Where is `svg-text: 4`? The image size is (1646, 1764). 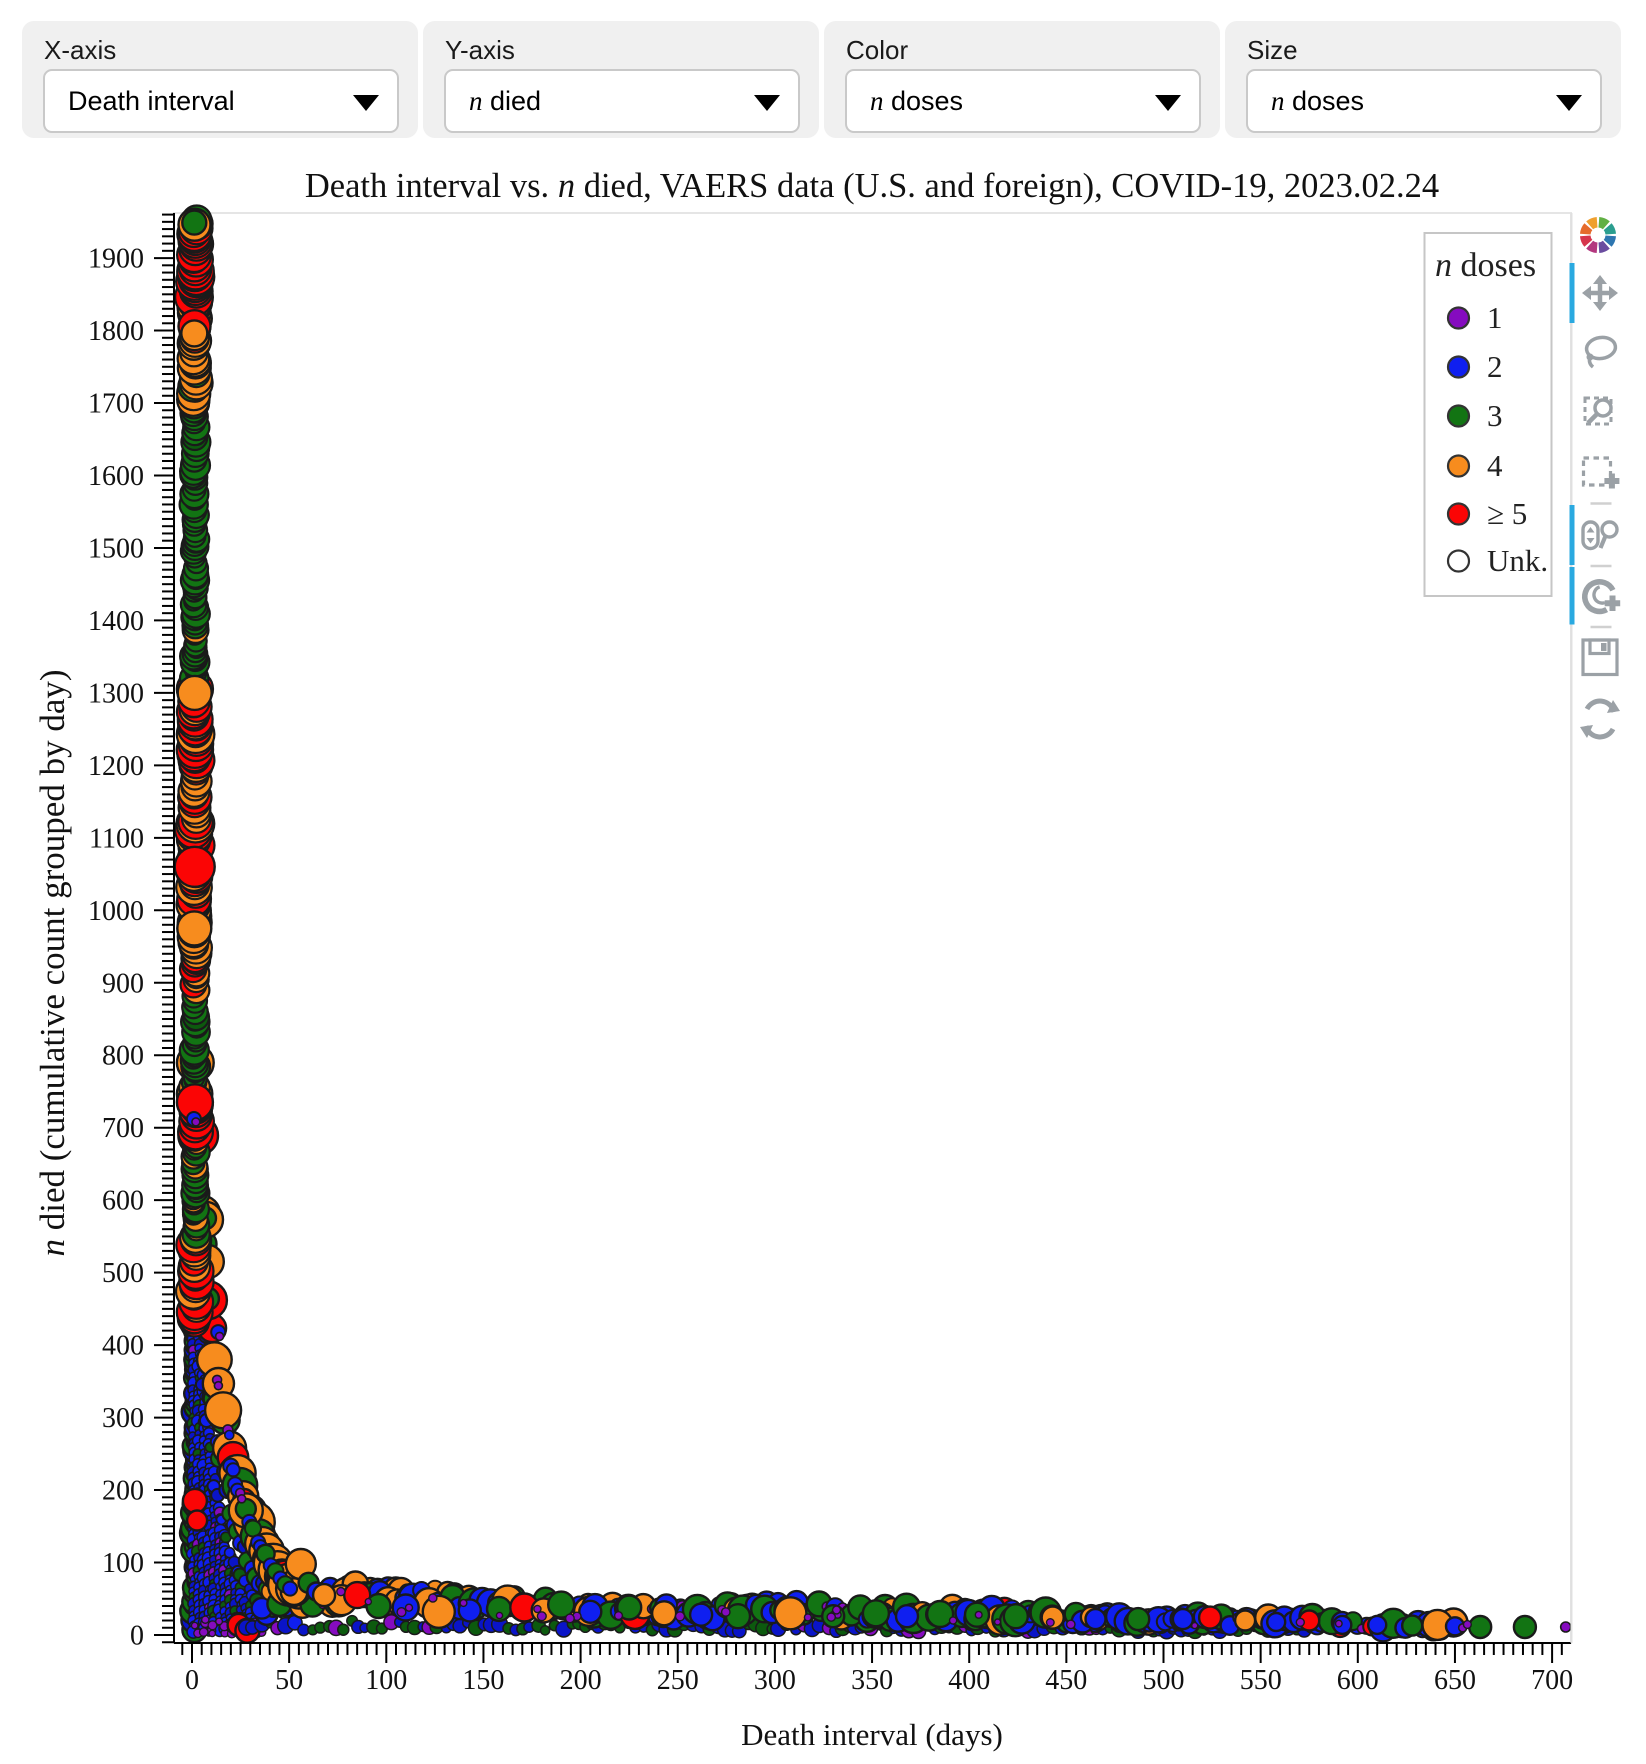 svg-text: 4 is located at coordinates (1495, 465).